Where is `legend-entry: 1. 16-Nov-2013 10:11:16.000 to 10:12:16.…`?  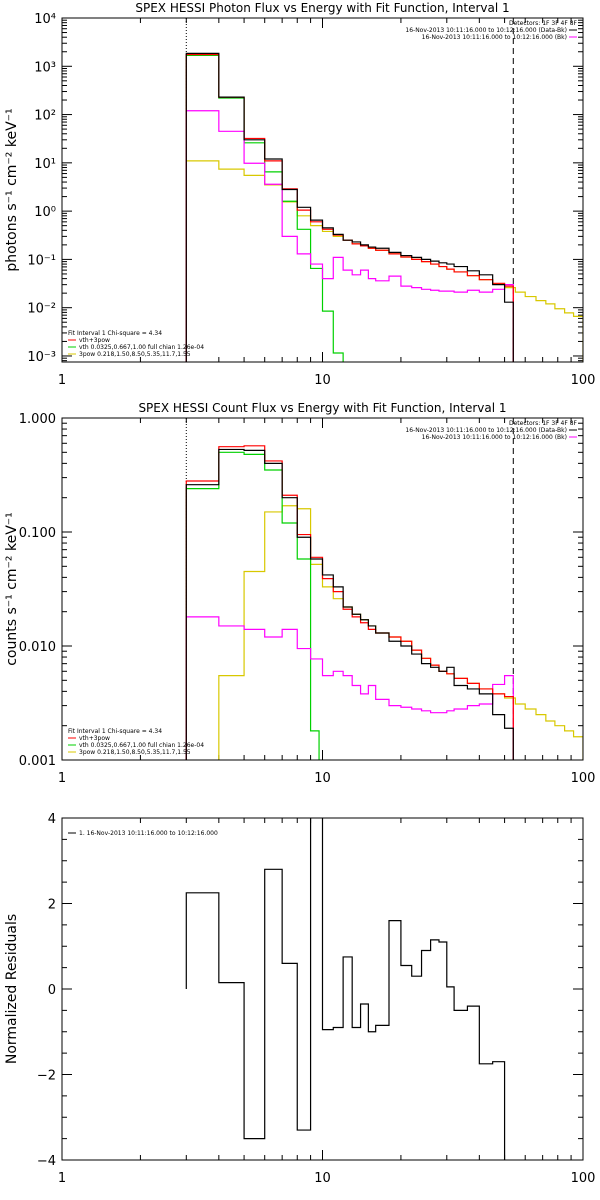
legend-entry: 1. 16-Nov-2013 10:11:16.000 to 10:12:16.… is located at coordinates (148, 833).